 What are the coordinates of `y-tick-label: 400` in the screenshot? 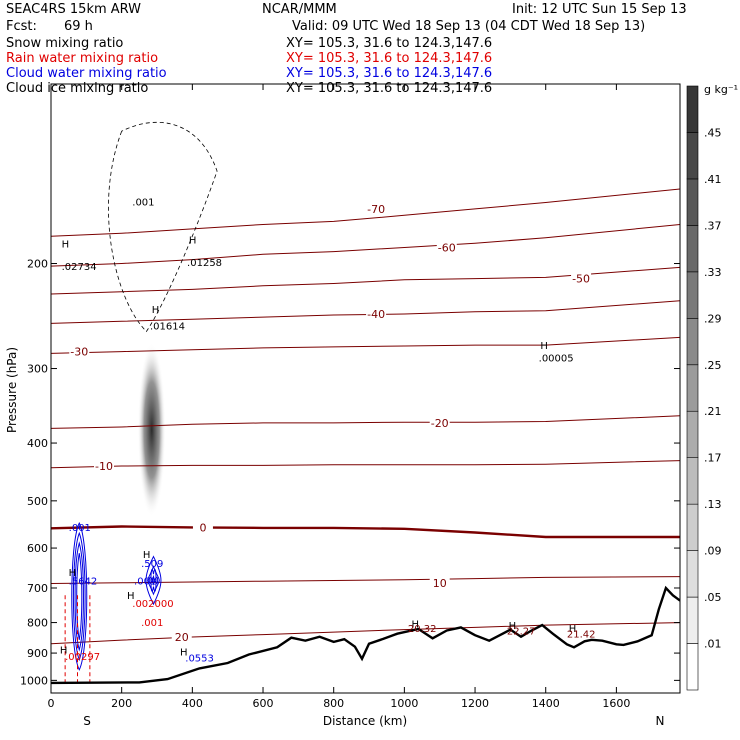 It's located at (37, 443).